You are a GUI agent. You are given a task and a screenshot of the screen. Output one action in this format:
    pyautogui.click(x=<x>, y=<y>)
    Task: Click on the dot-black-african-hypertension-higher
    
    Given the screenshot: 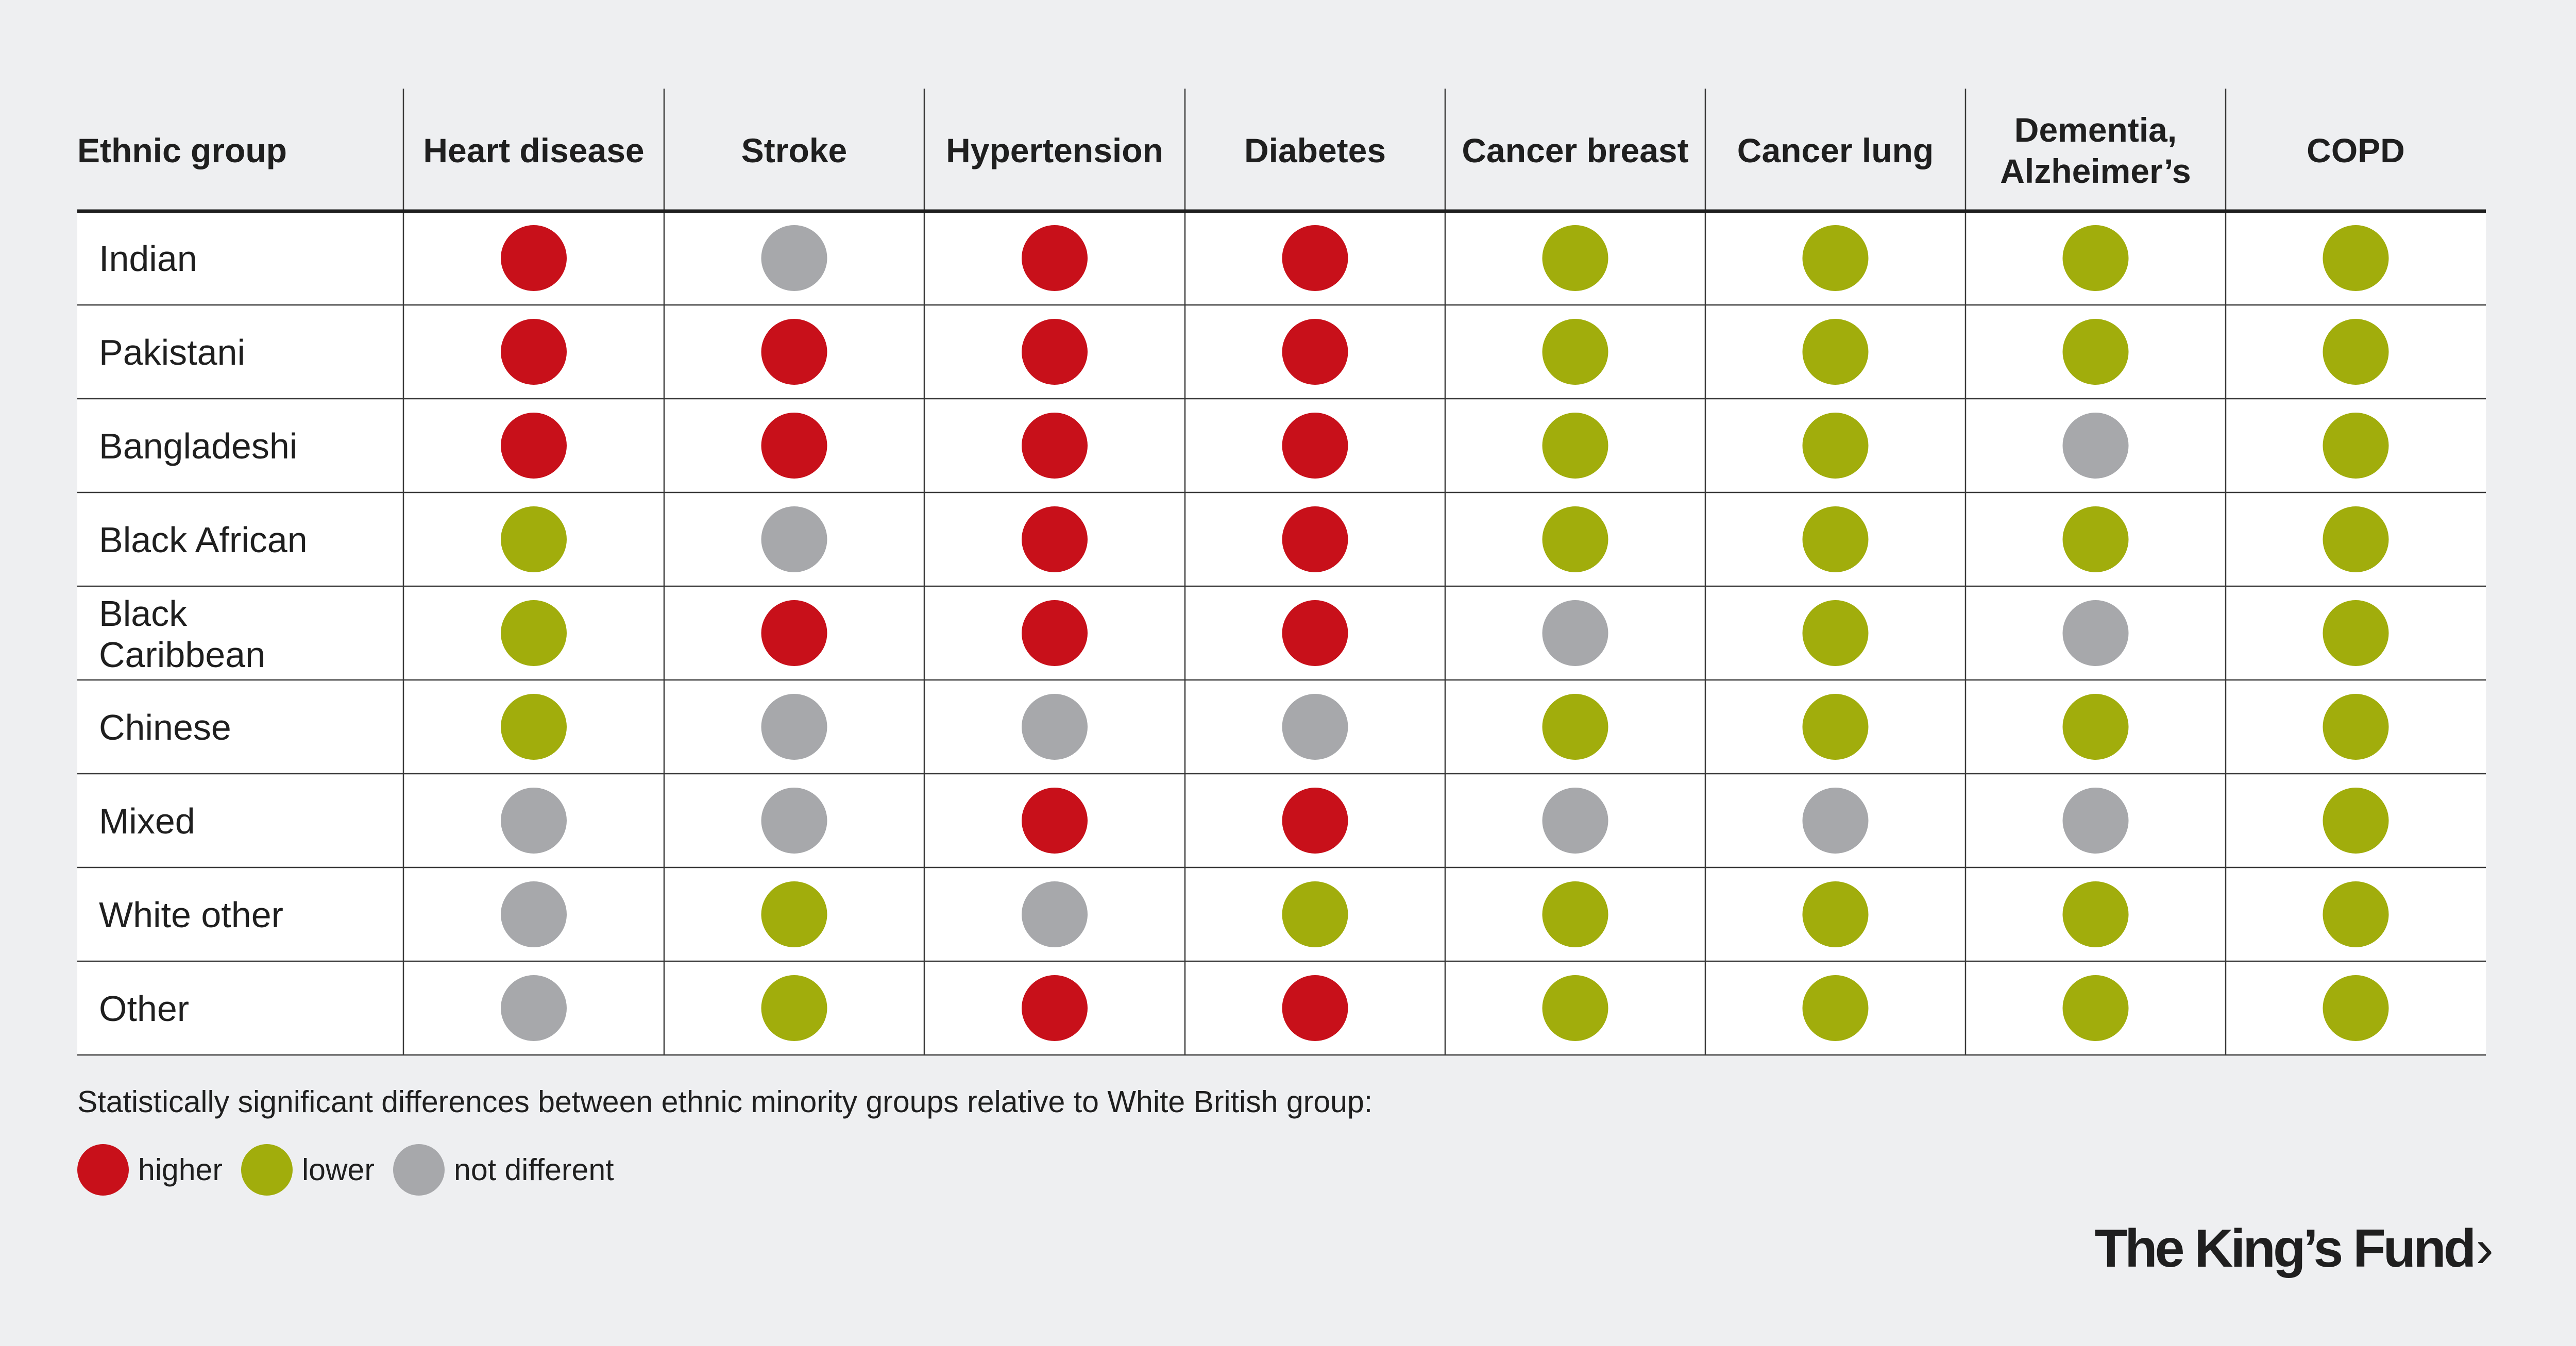 What is the action you would take?
    pyautogui.click(x=1055, y=539)
    